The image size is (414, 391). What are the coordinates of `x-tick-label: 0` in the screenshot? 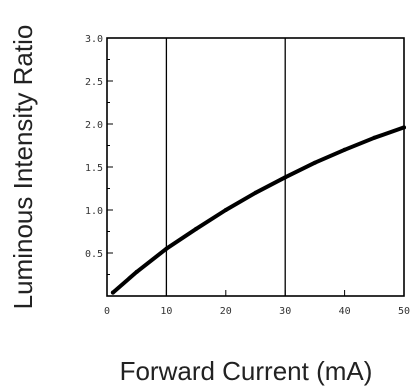 It's located at (107, 311).